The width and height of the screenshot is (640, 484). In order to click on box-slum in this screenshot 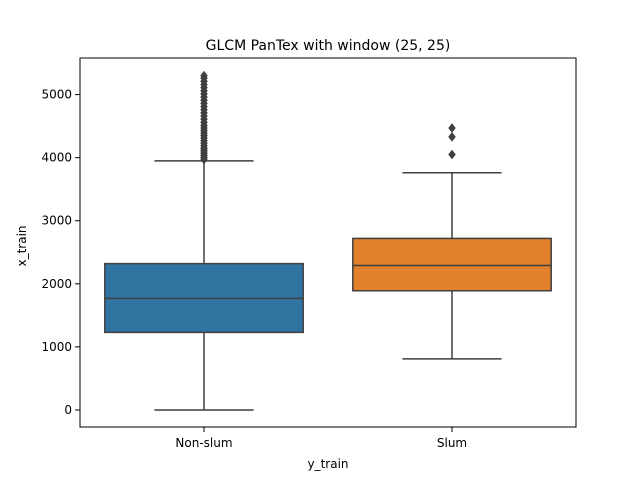, I will do `click(452, 264)`.